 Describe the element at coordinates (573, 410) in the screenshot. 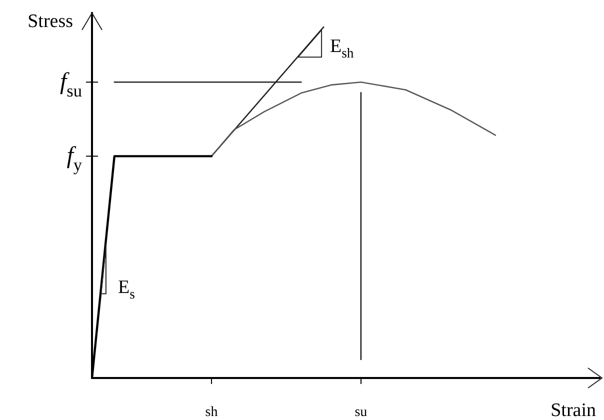

I see `x-axis-title: Strain` at that location.